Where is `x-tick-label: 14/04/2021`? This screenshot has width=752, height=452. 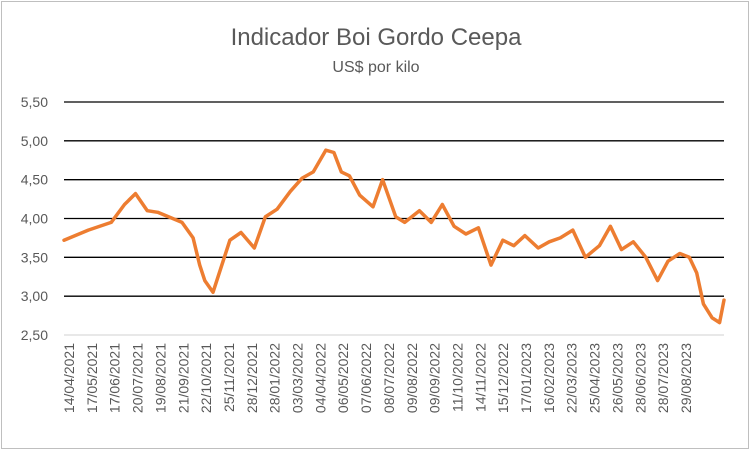 x-tick-label: 14/04/2021 is located at coordinates (69, 378).